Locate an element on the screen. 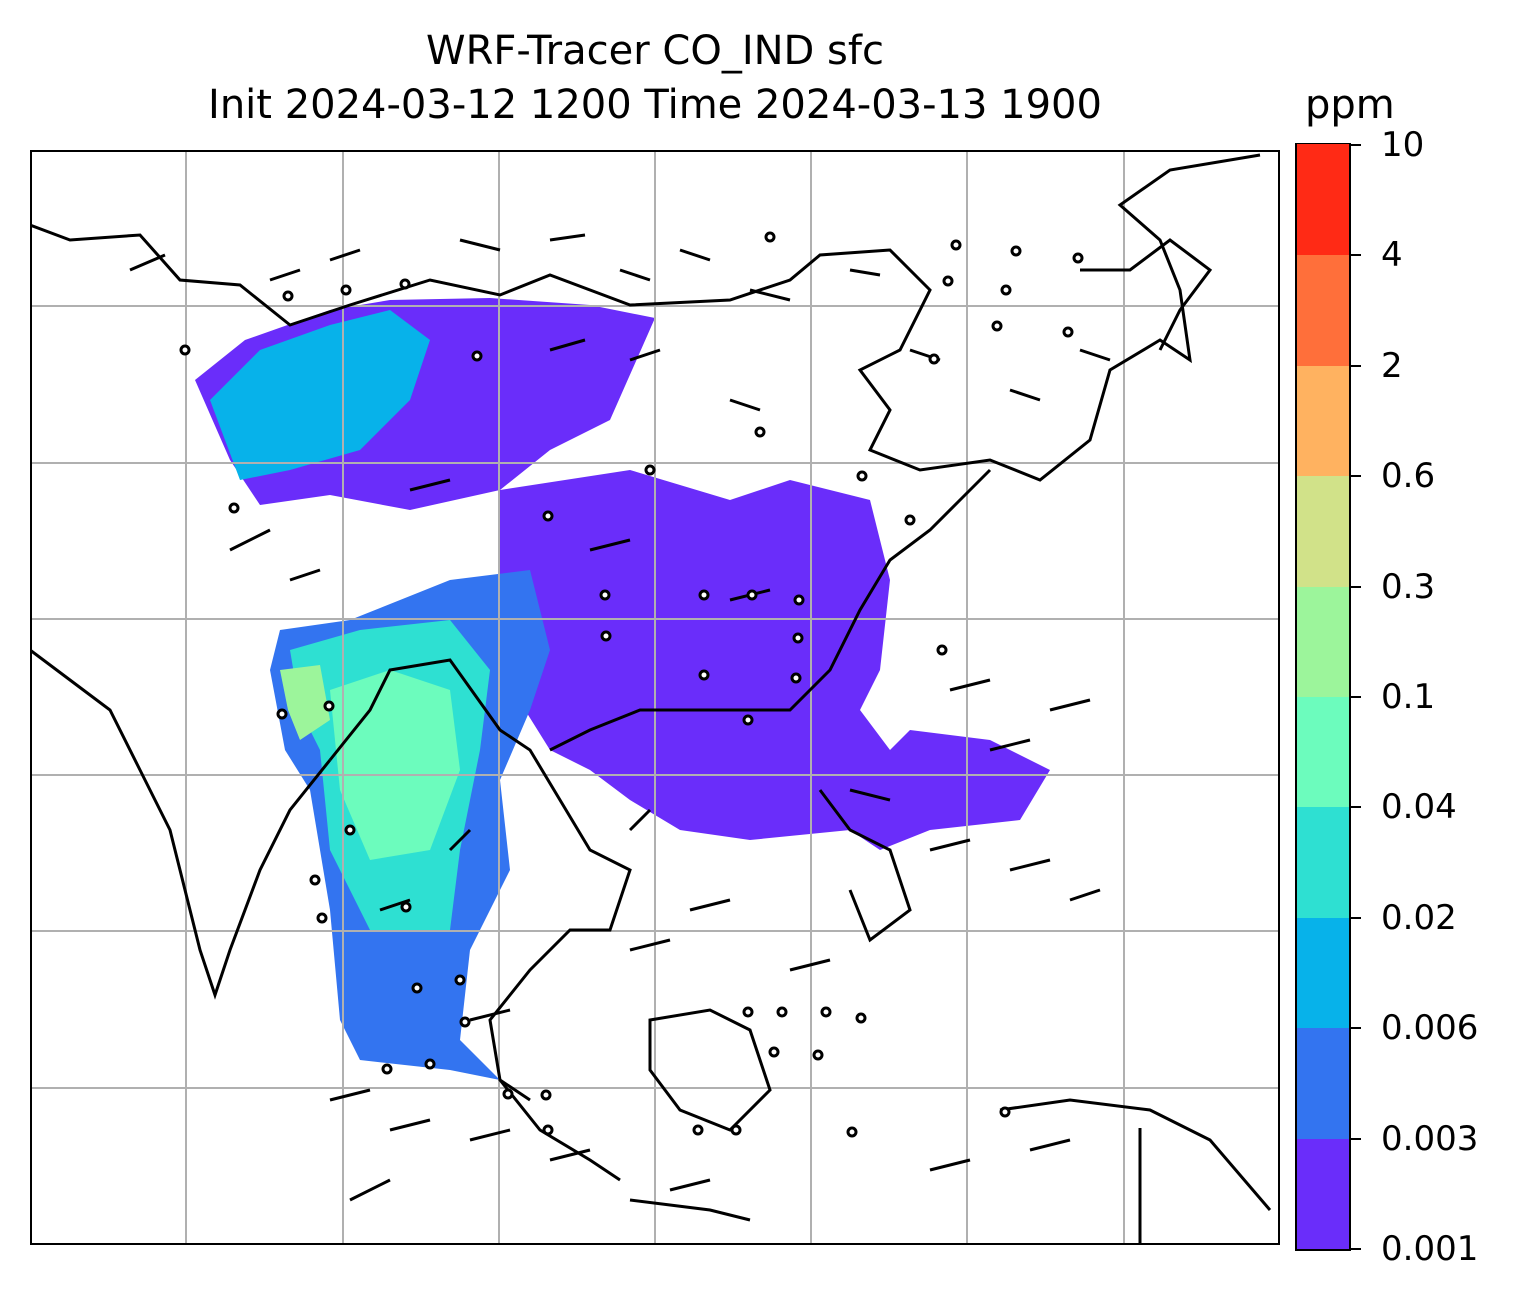 The height and width of the screenshot is (1306, 1528). colorbar-tick-label: 0.006 is located at coordinates (1430, 1028).